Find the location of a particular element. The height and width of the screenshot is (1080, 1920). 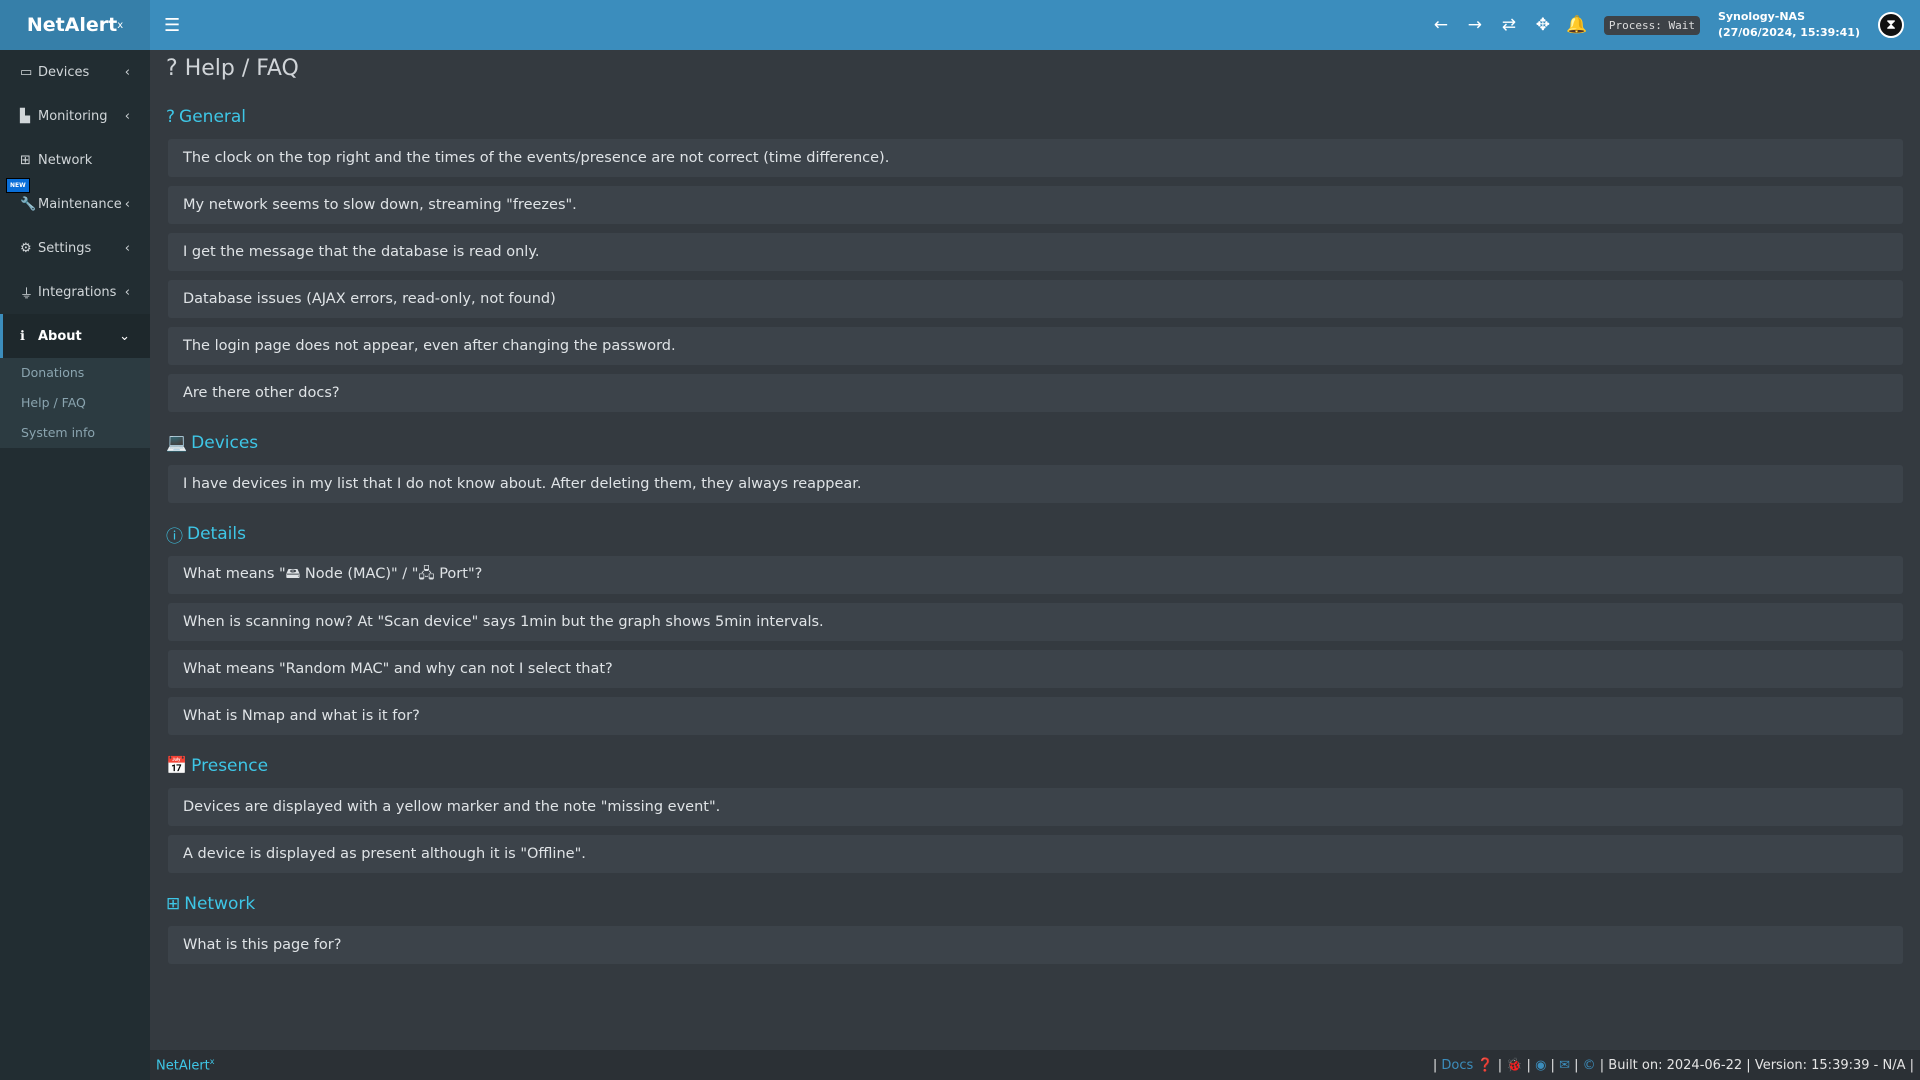

bell-icon: 🔔 is located at coordinates (1577, 25).